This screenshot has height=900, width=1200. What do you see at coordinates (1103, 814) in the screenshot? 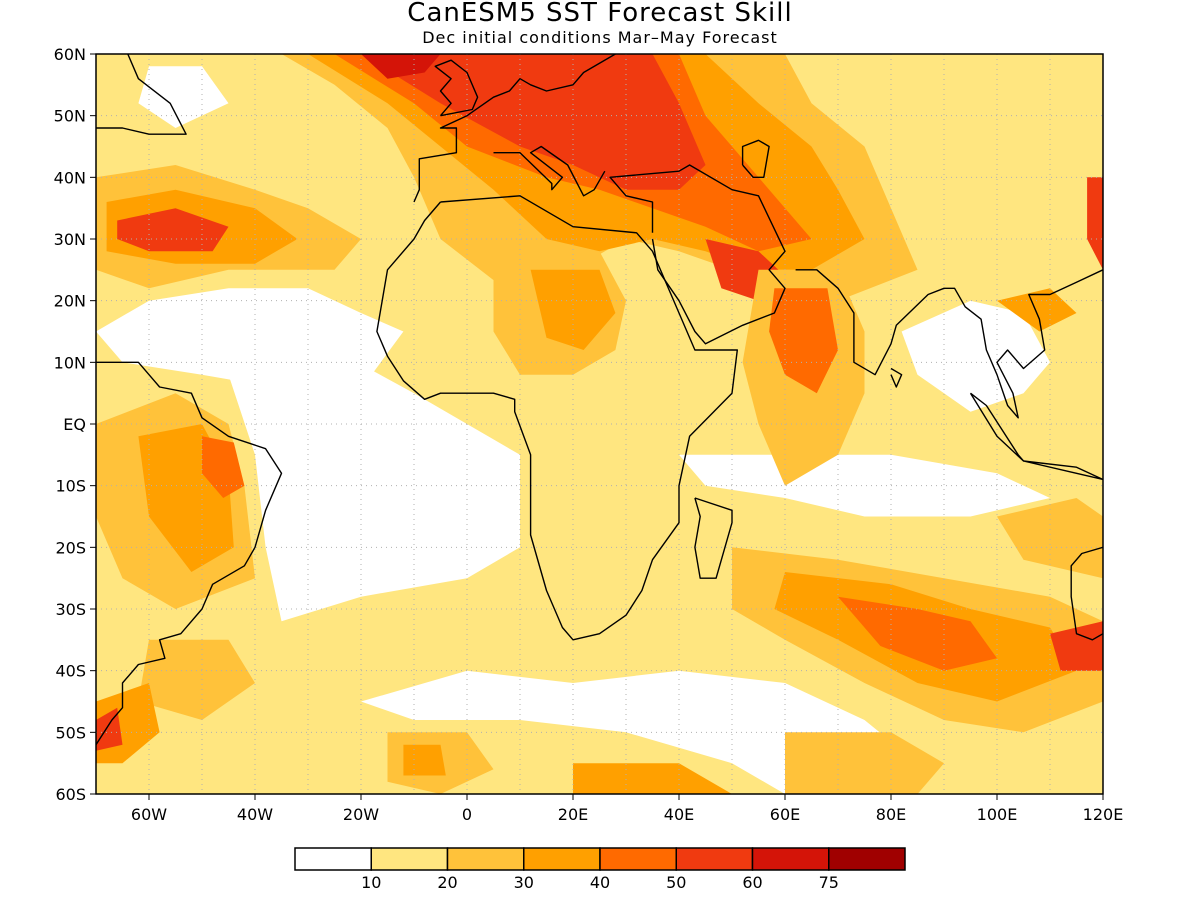
I see `lon-tick-label: 120E` at bounding box center [1103, 814].